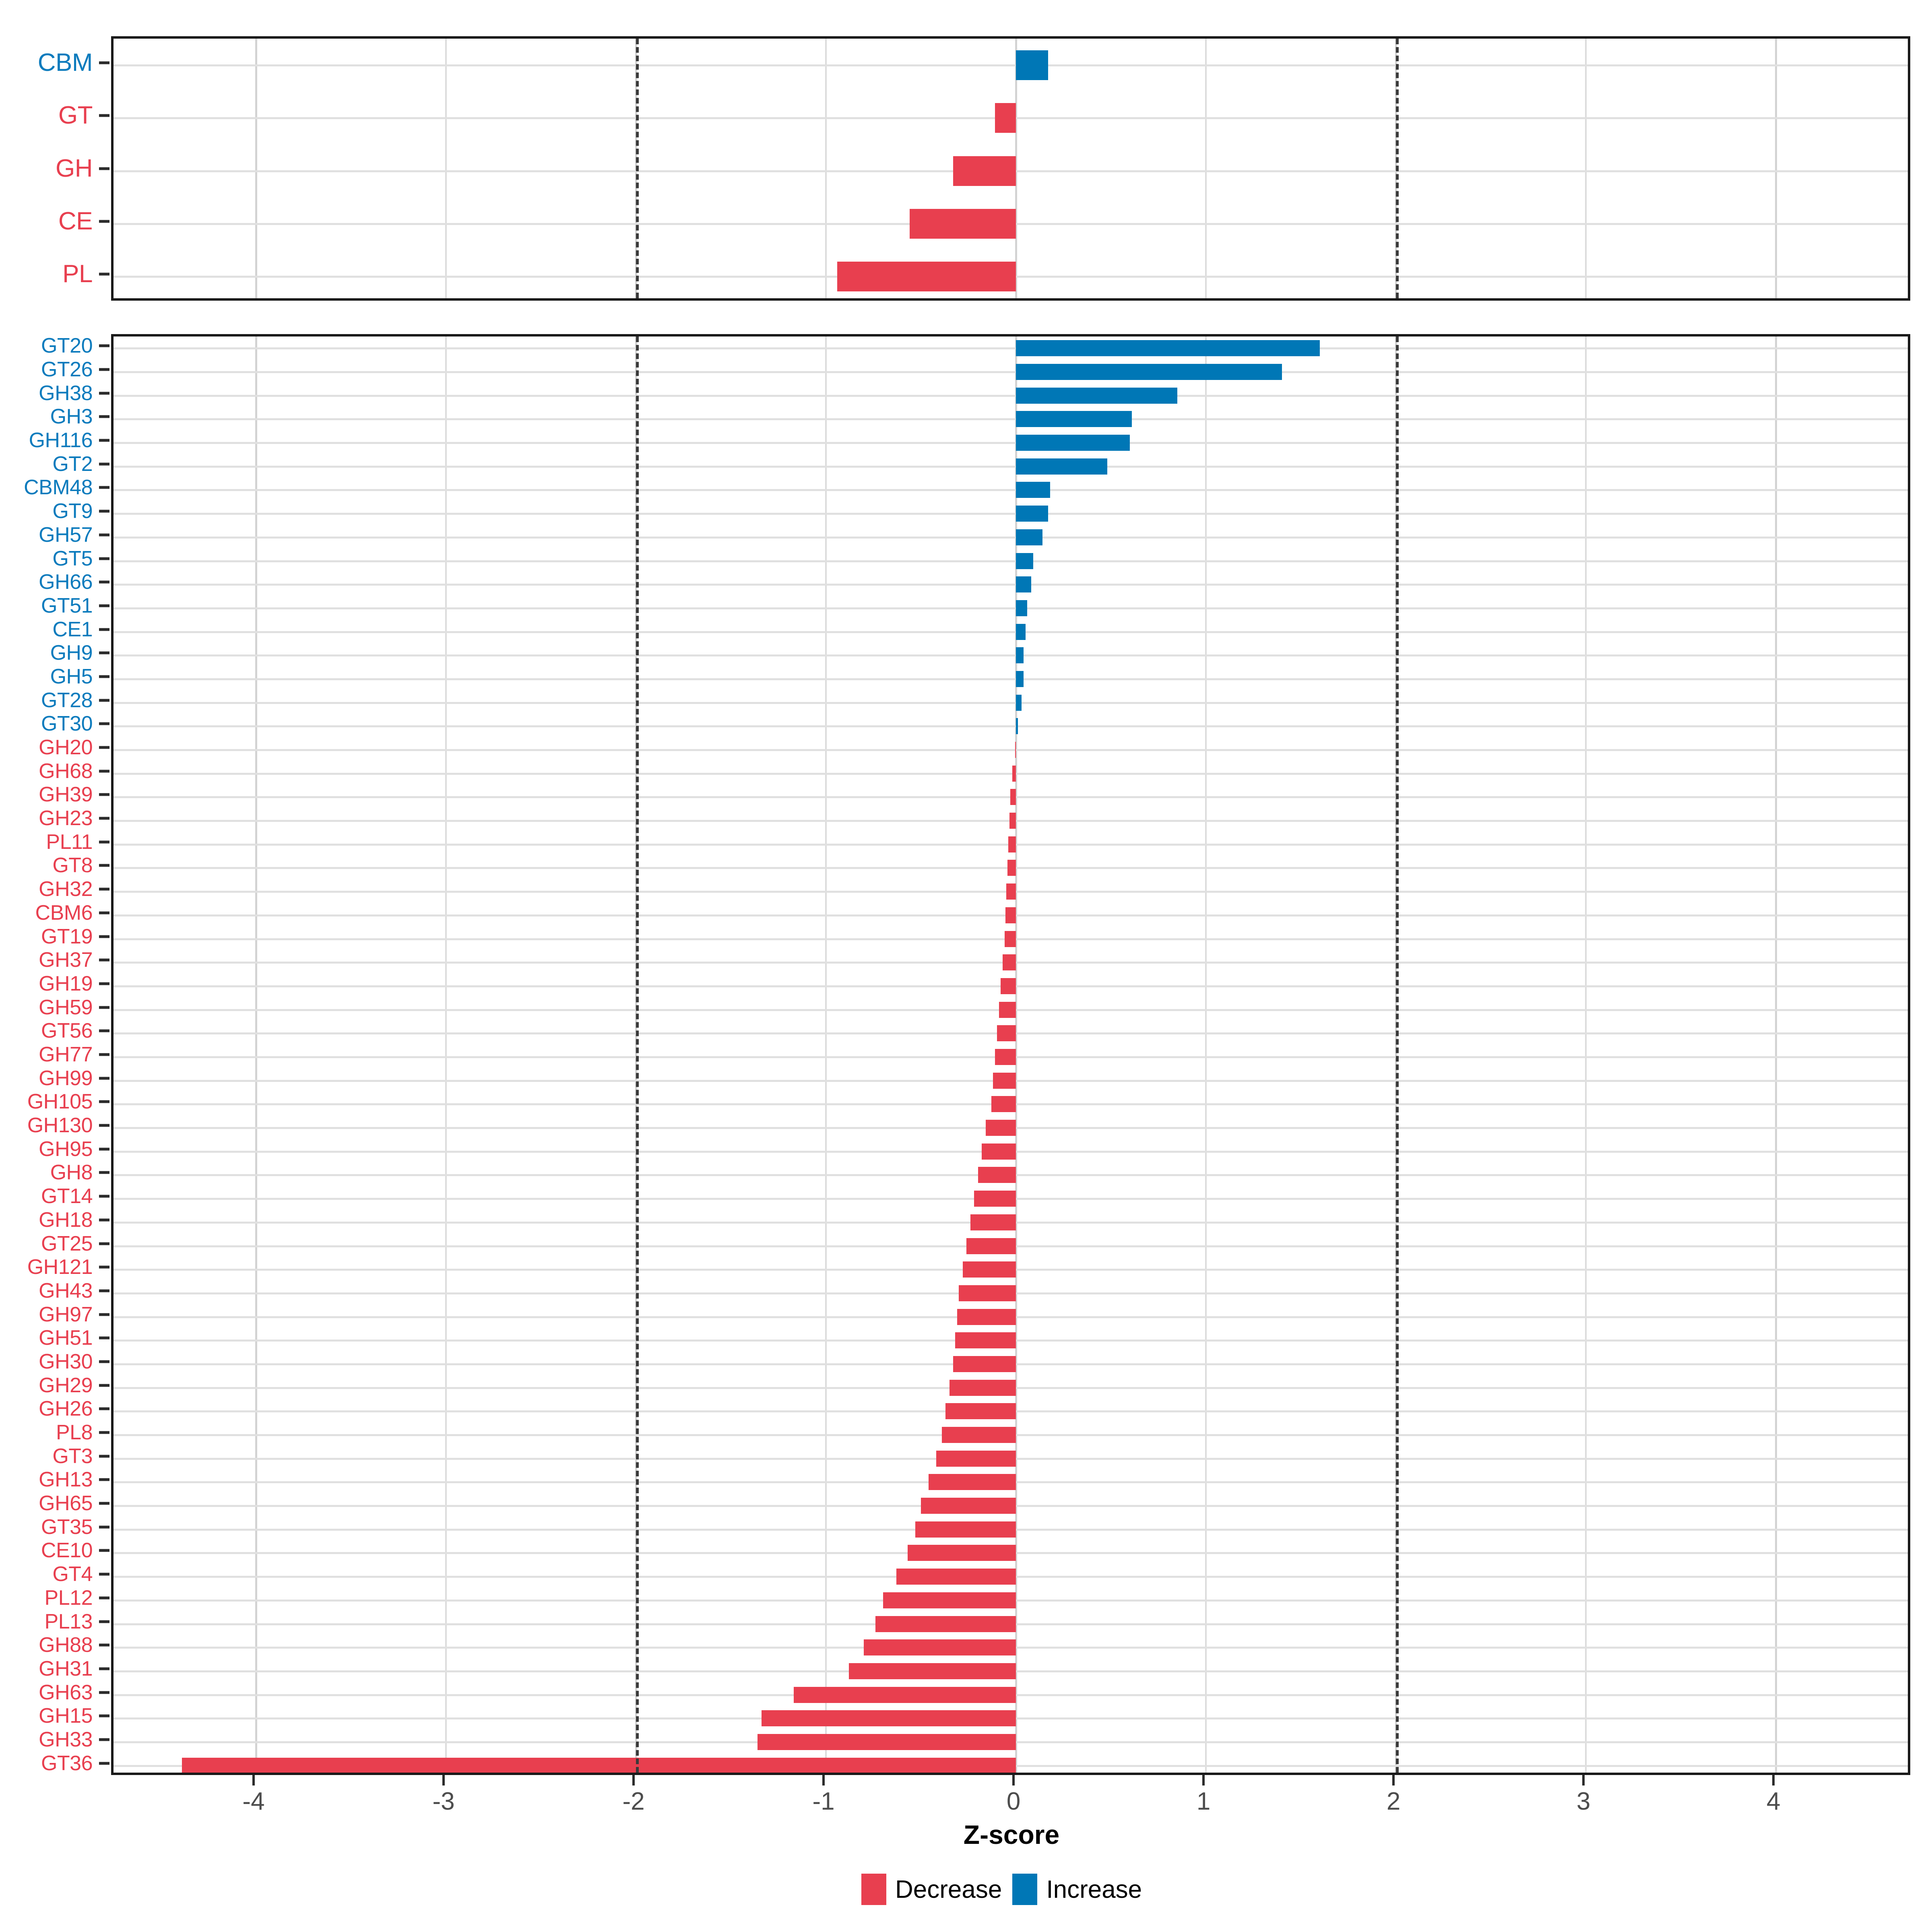 The width and height of the screenshot is (1932, 1932). Describe the element at coordinates (72, 629) in the screenshot. I see `y-axis-tick-label: CE1` at that location.